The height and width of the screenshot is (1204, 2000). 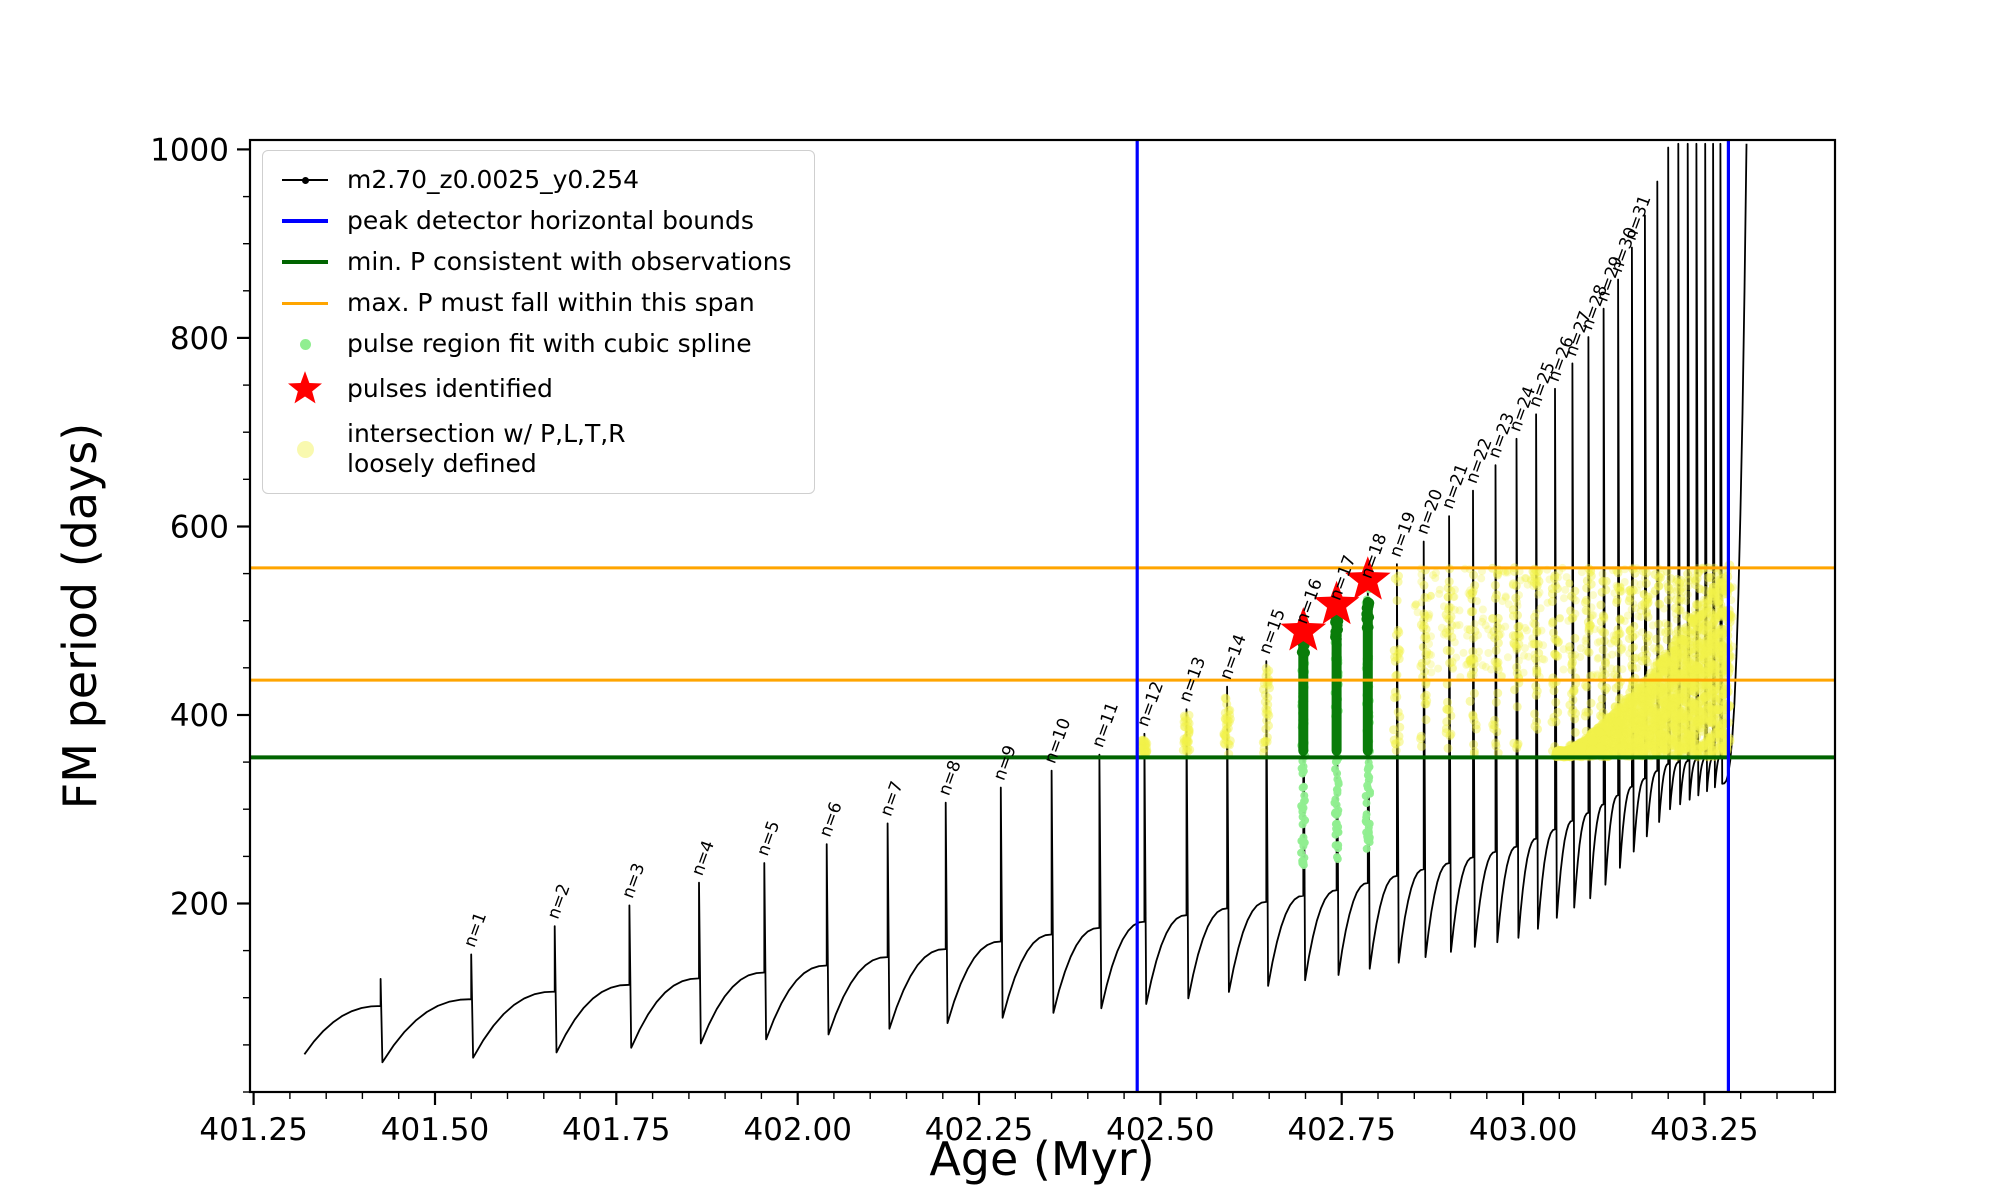 I want to click on svg-text: n=9, so click(x=1005, y=763).